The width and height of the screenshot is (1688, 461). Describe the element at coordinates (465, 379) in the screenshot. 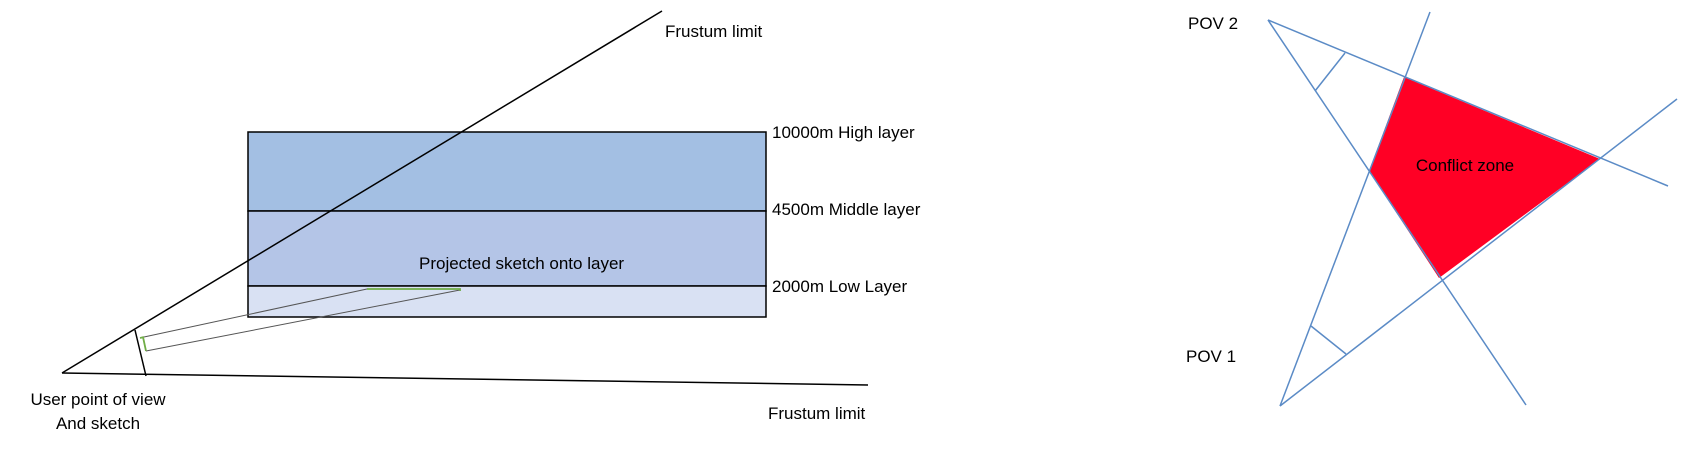

I see `frustum-bottom-line` at that location.